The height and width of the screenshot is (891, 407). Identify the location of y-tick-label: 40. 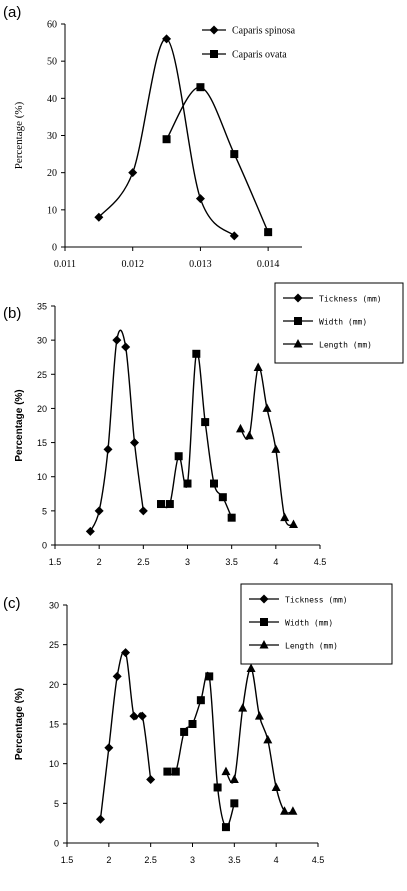
(52, 99).